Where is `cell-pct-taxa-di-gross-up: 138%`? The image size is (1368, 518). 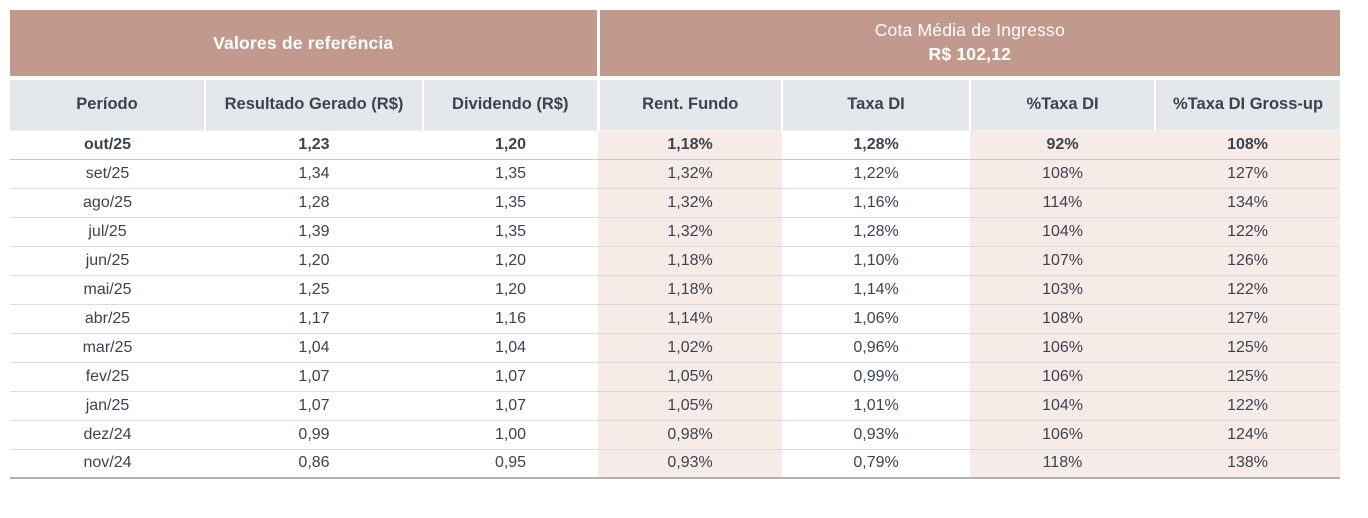
cell-pct-taxa-di-gross-up: 138% is located at coordinates (1248, 464).